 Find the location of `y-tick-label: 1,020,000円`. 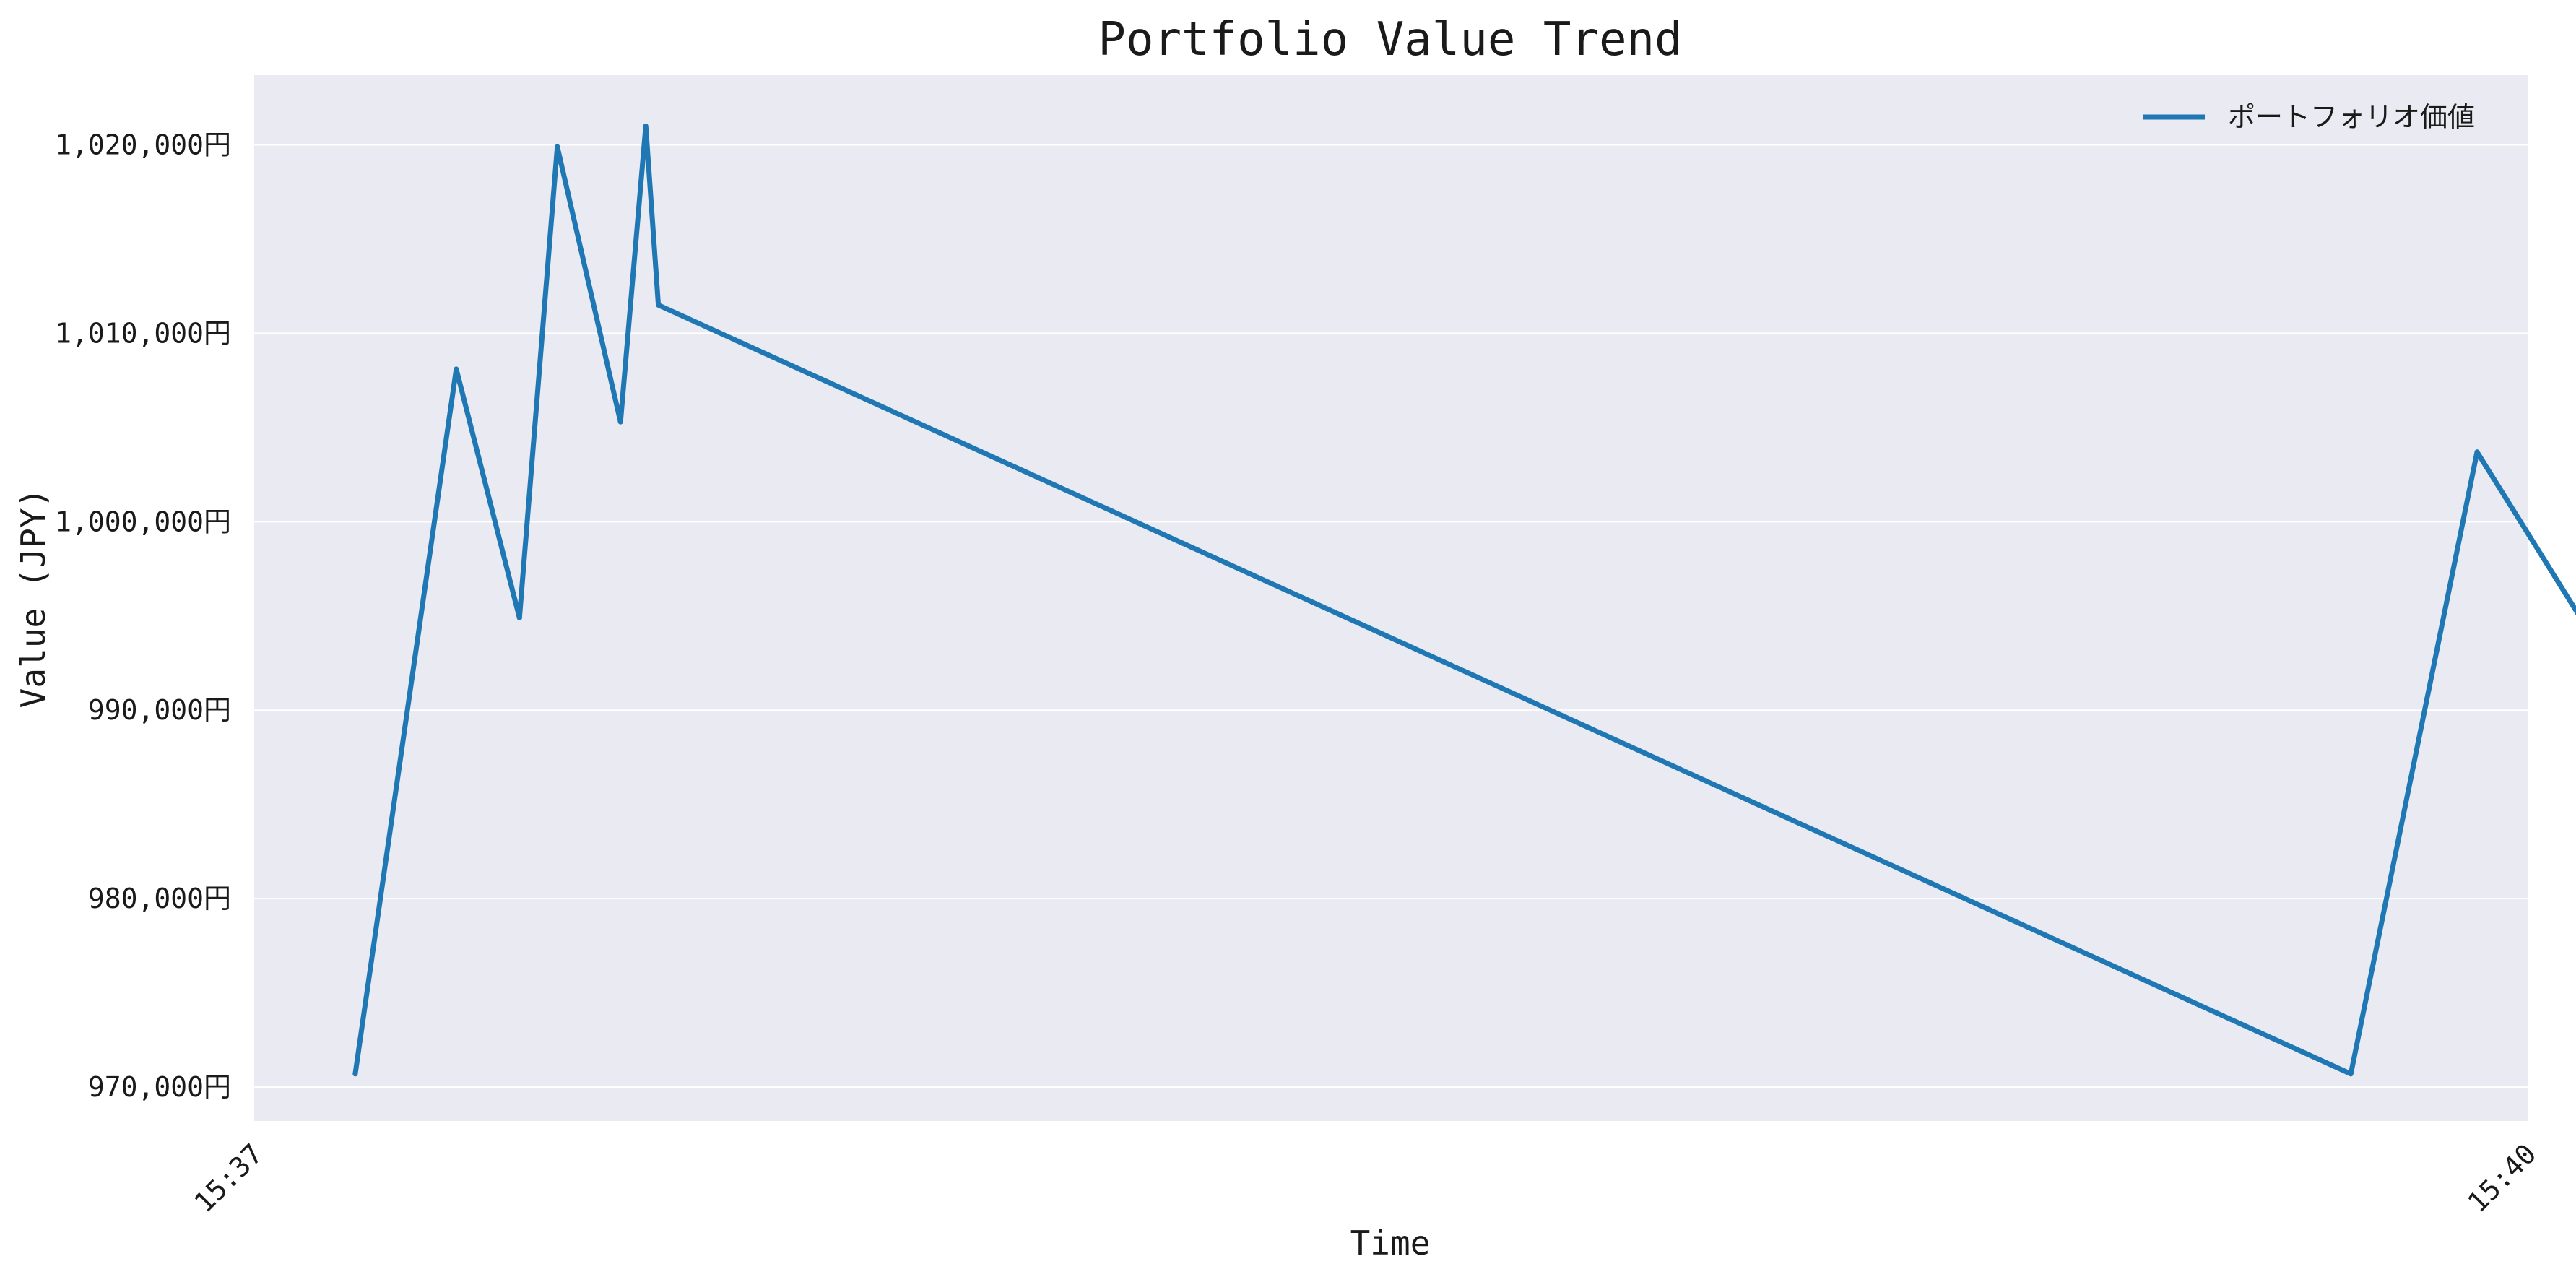

y-tick-label: 1,020,000円 is located at coordinates (143, 145).